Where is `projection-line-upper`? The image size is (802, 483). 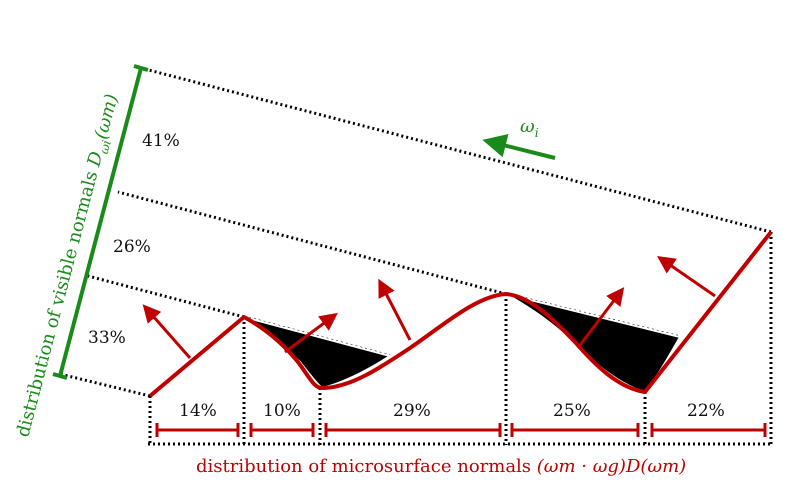 projection-line-upper is located at coordinates (312, 243).